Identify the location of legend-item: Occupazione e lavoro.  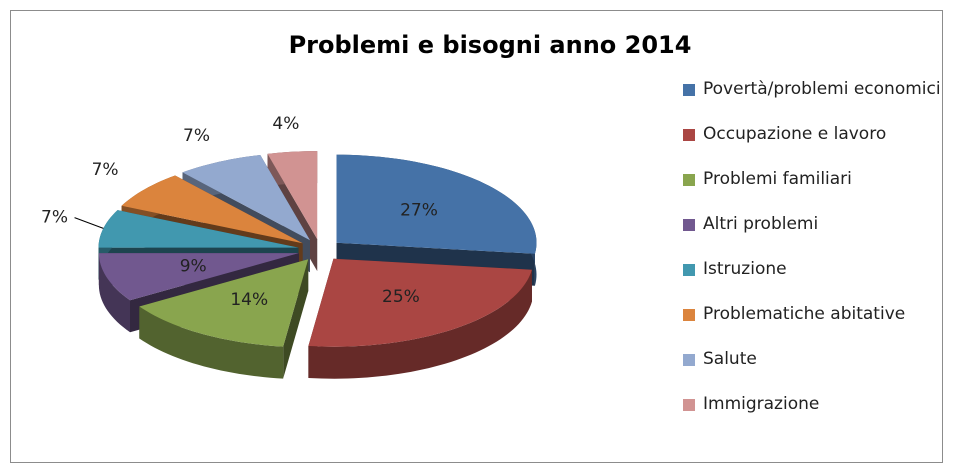
(814, 145).